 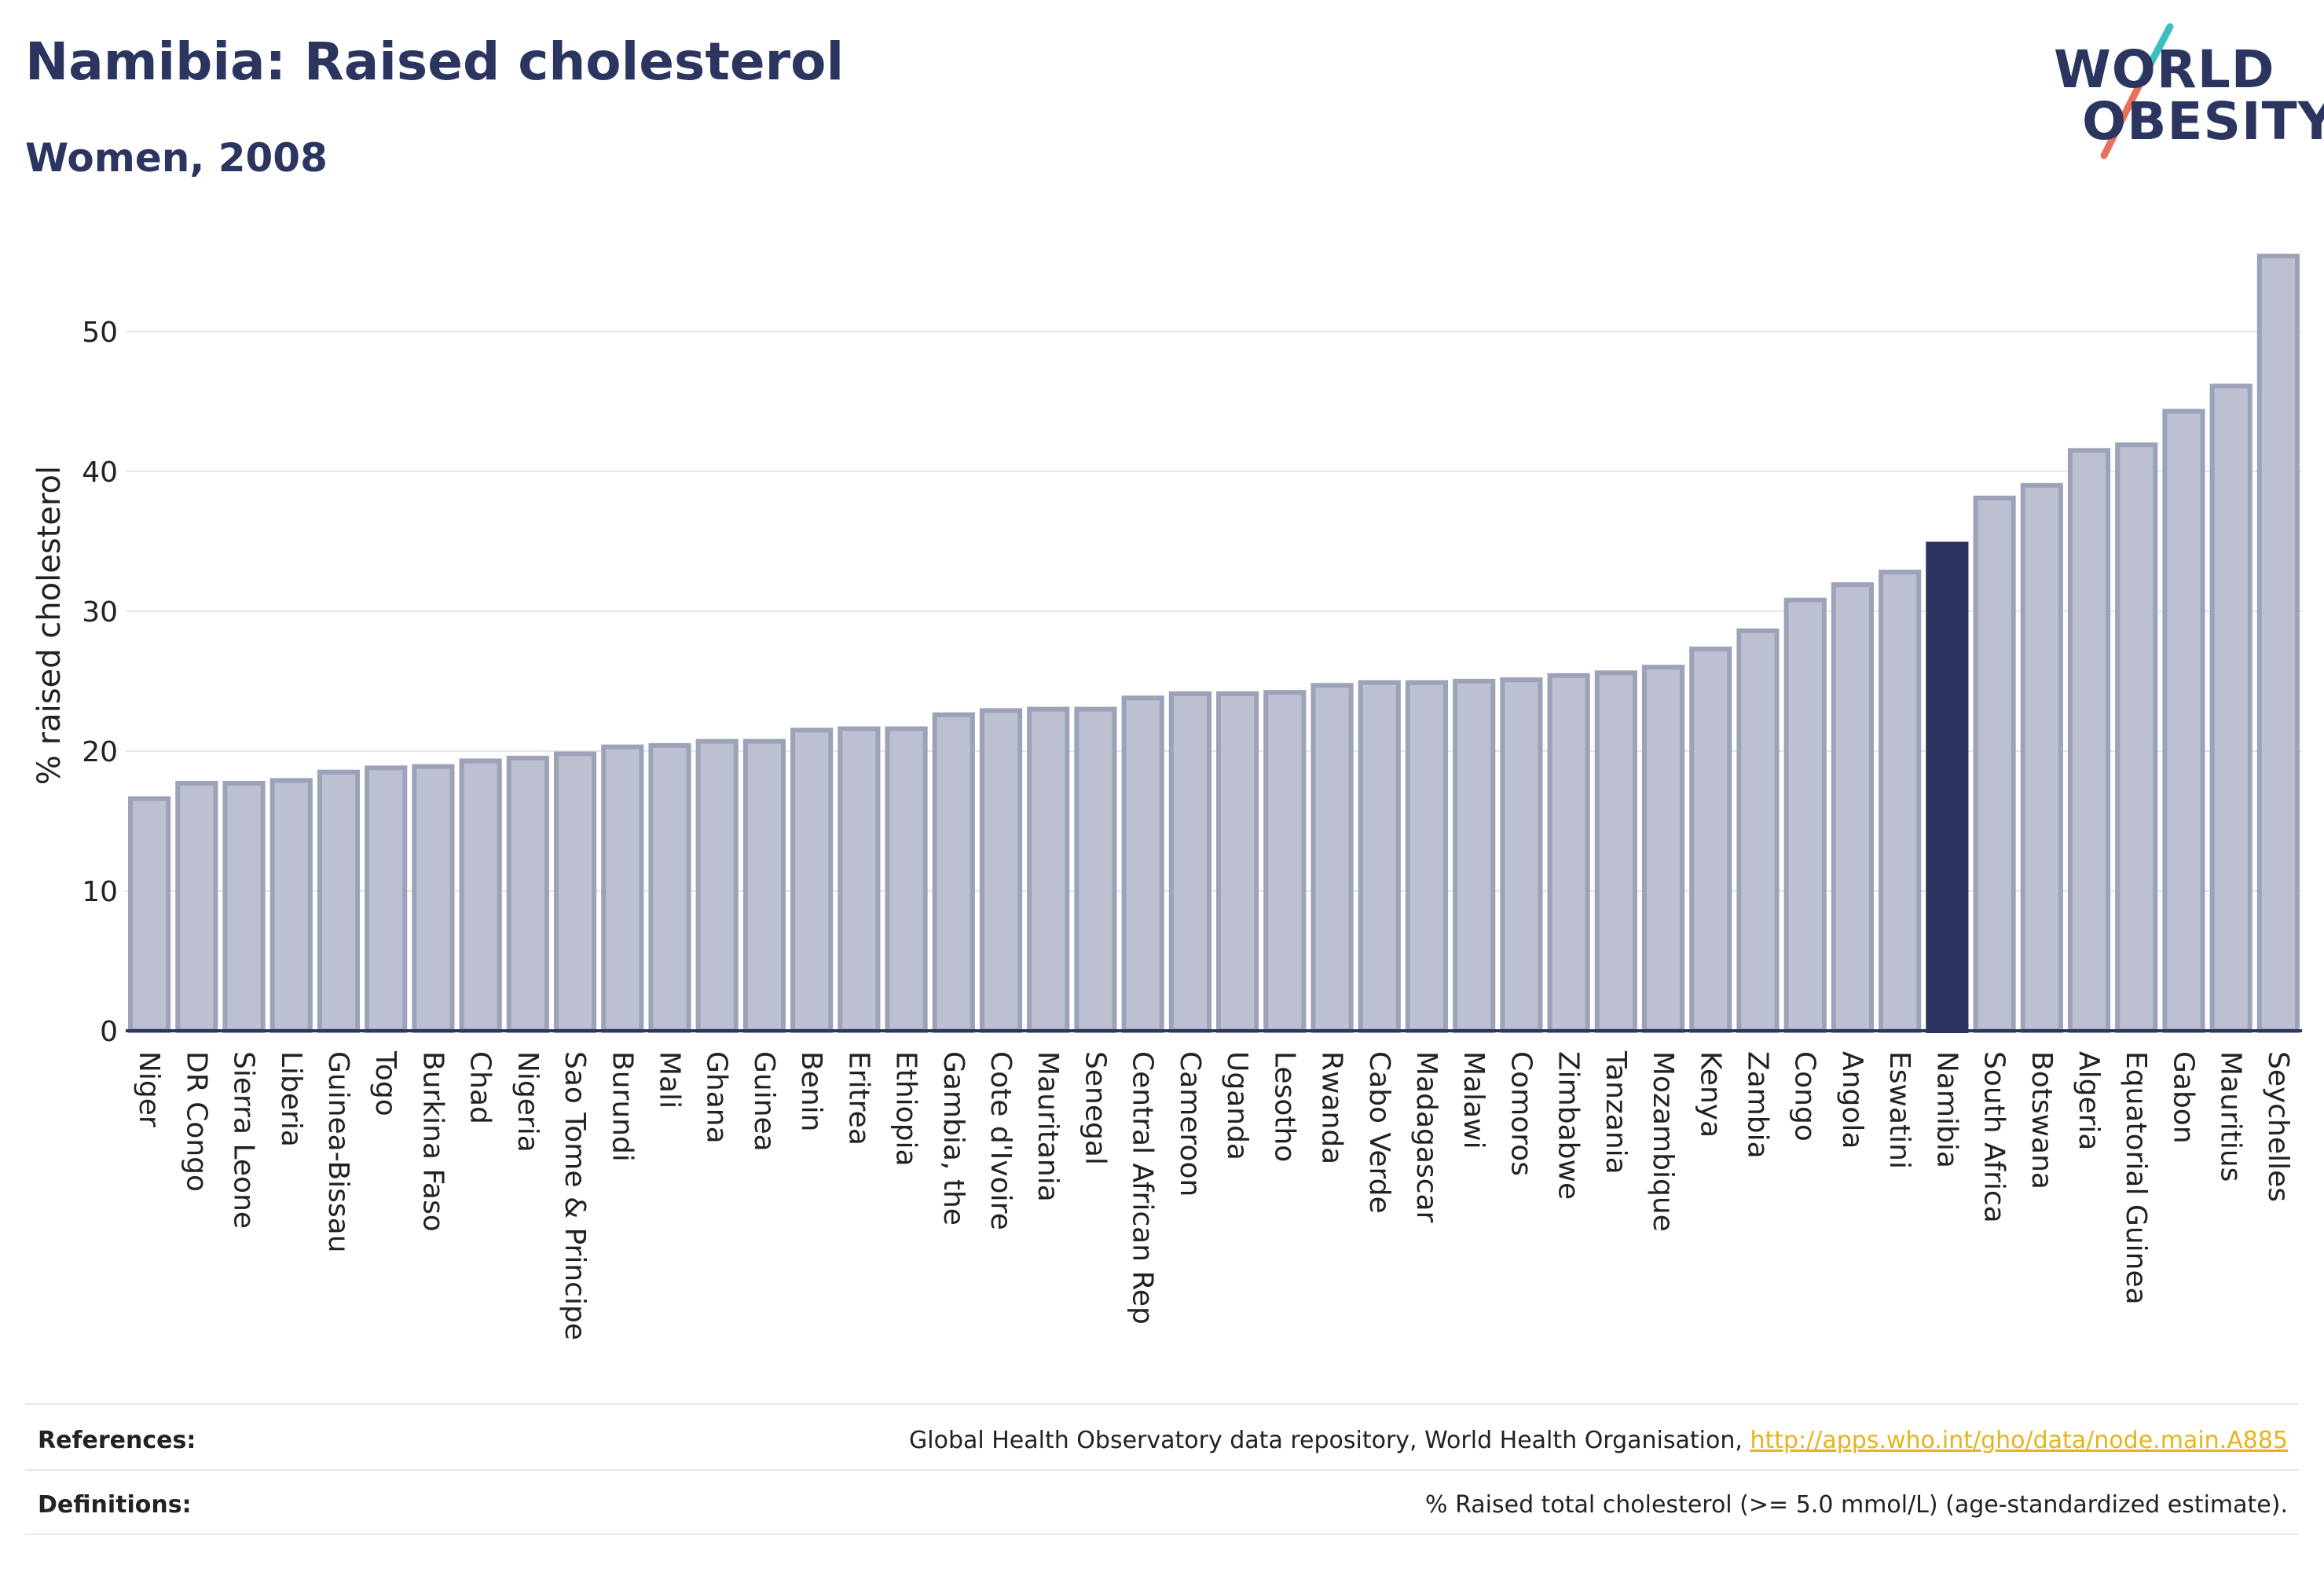 I want to click on x-tick-label: Zimbabwe, so click(x=1568, y=1125).